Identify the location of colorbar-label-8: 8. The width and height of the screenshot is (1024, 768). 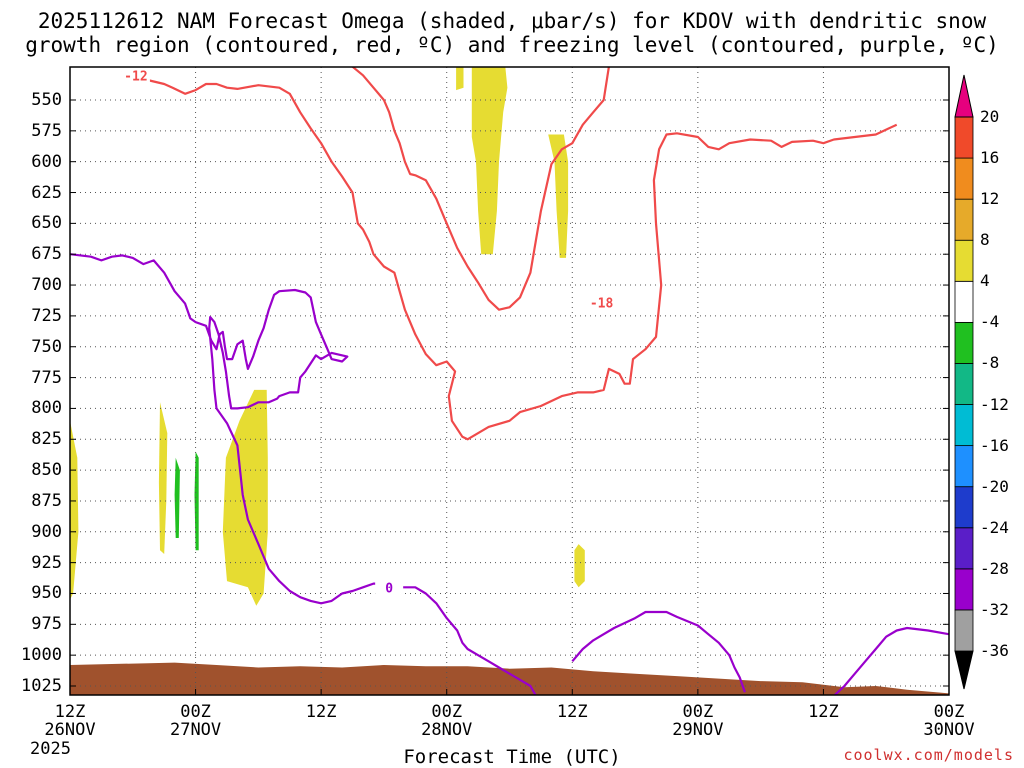
(985, 240).